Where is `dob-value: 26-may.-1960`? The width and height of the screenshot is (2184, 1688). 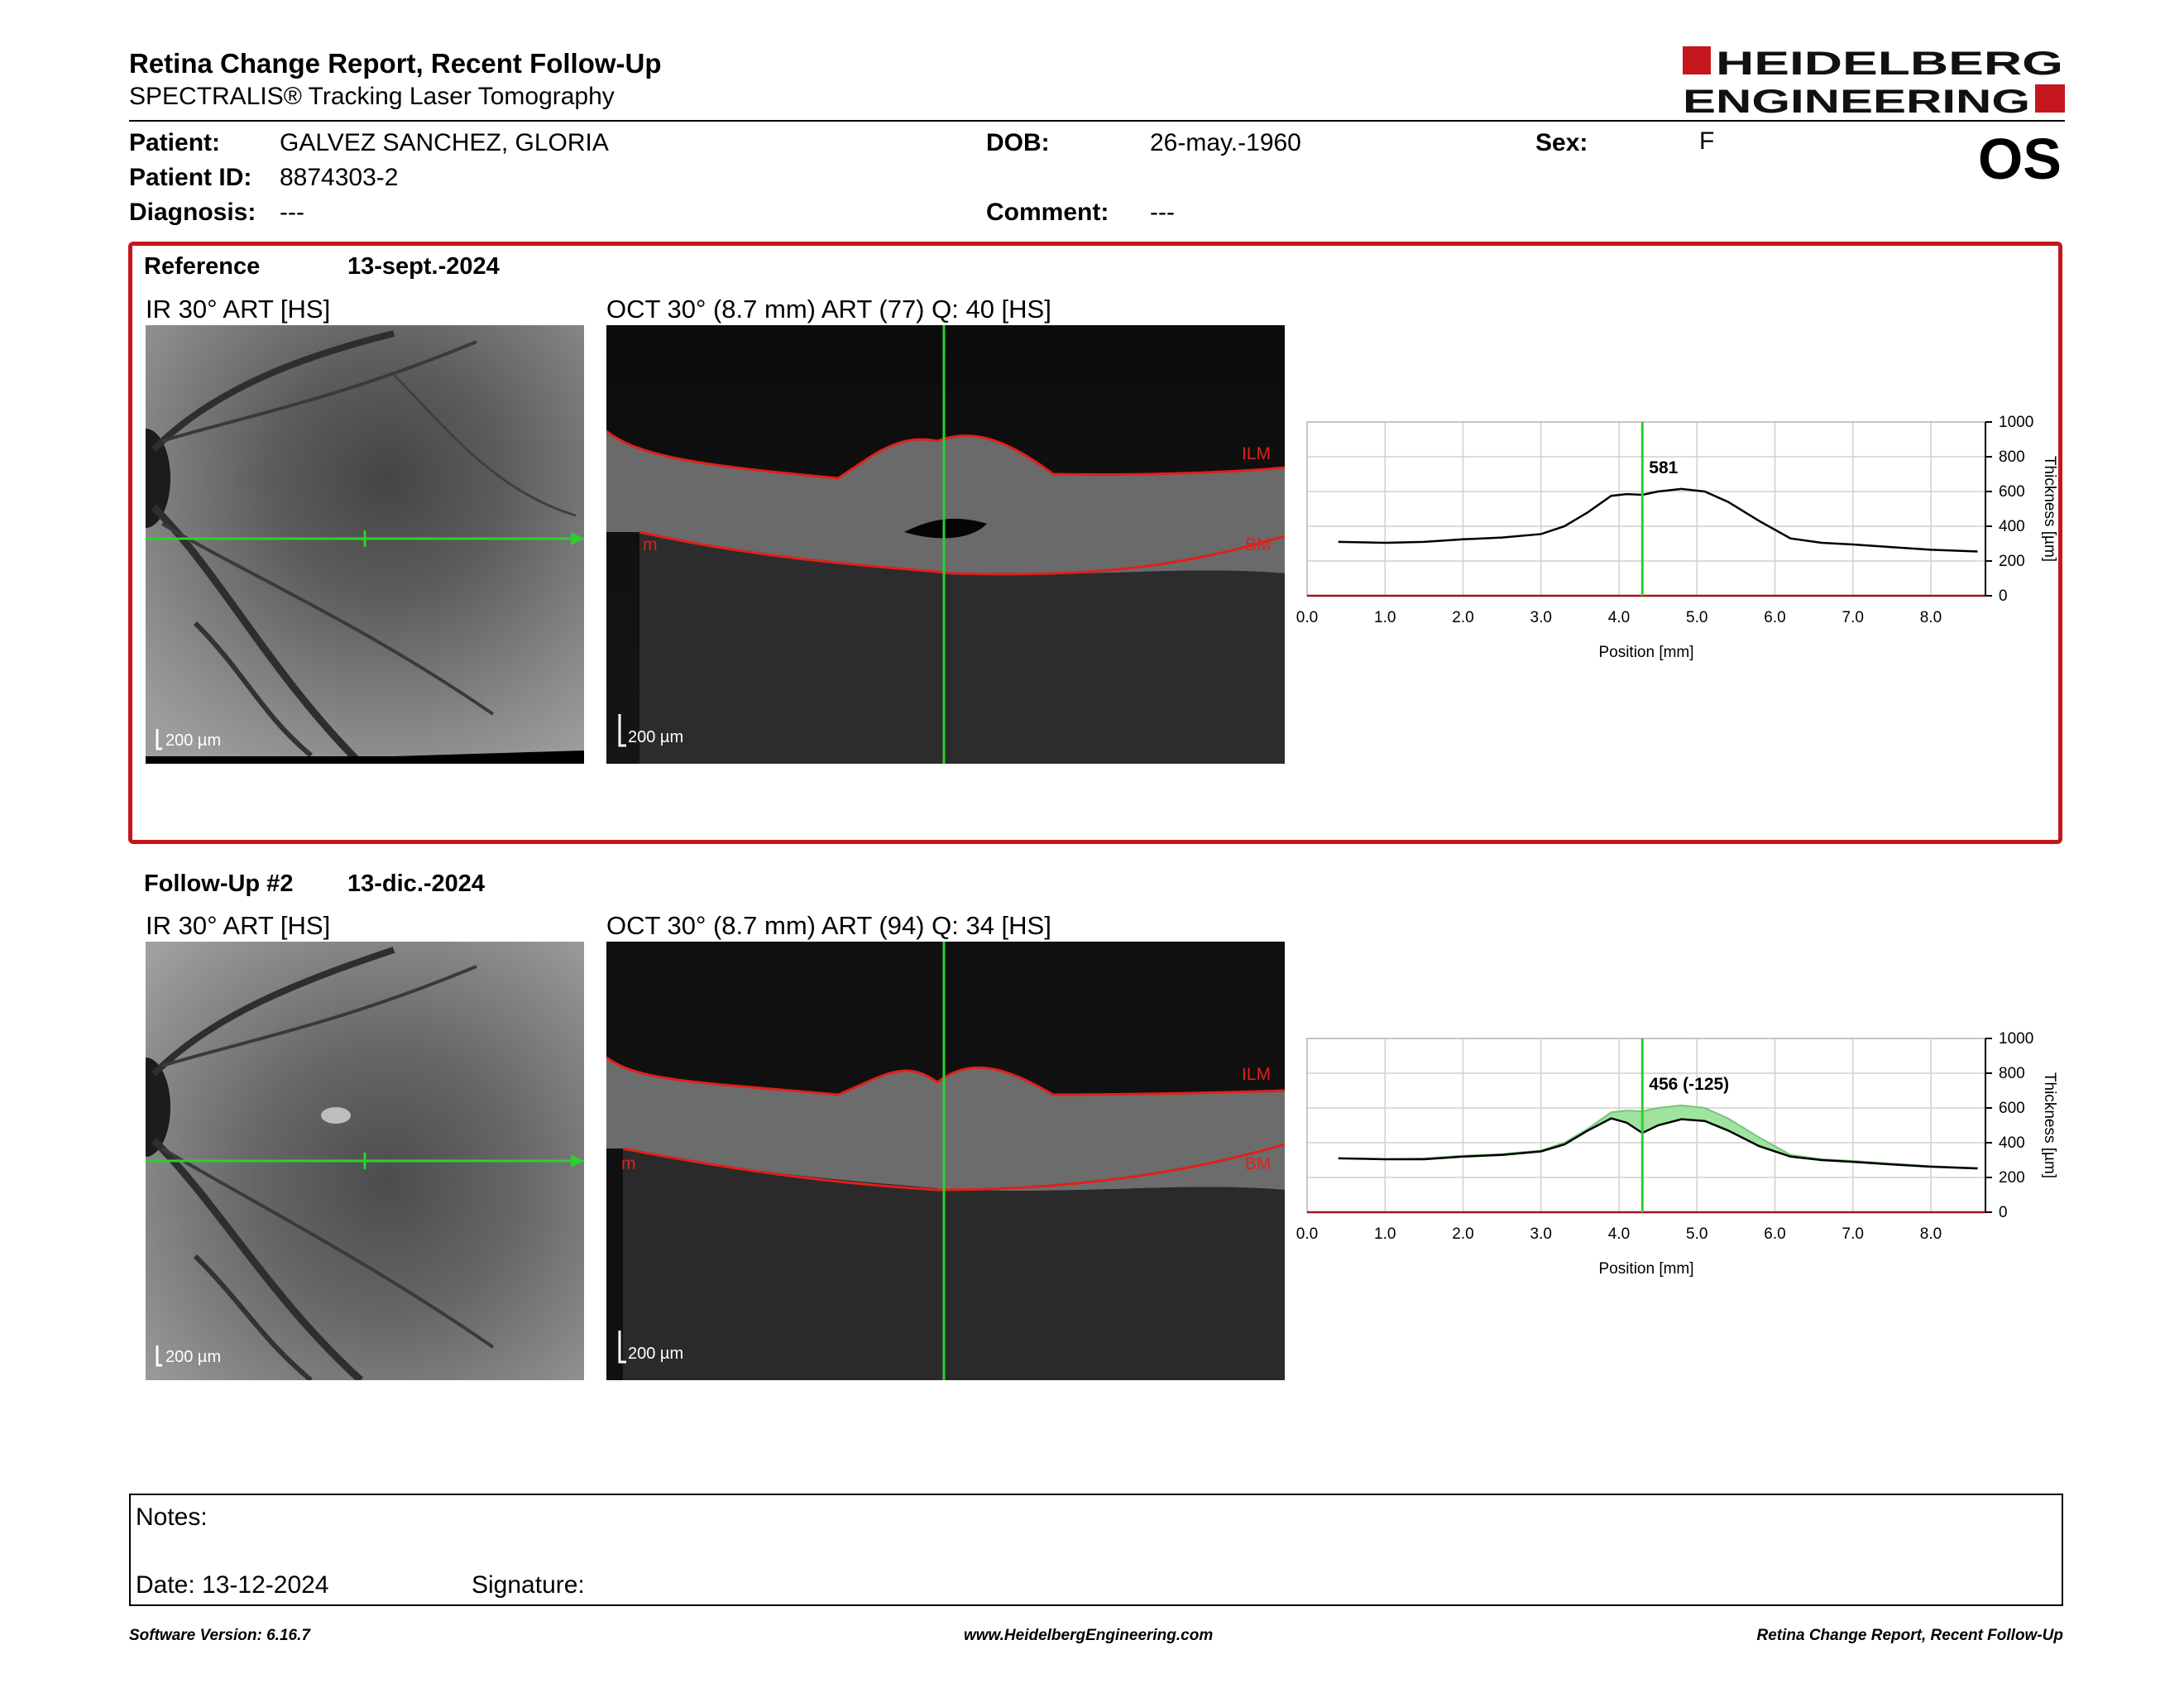
dob-value: 26-may.-1960 is located at coordinates (1225, 142).